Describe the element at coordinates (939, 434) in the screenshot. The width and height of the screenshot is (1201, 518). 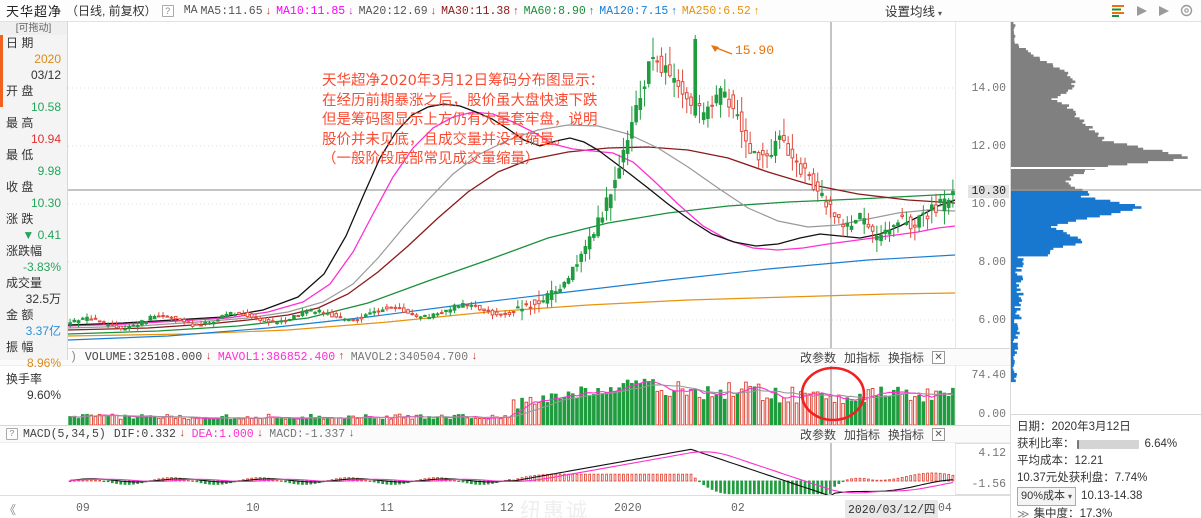
I see `macd-close-icon: ✕` at that location.